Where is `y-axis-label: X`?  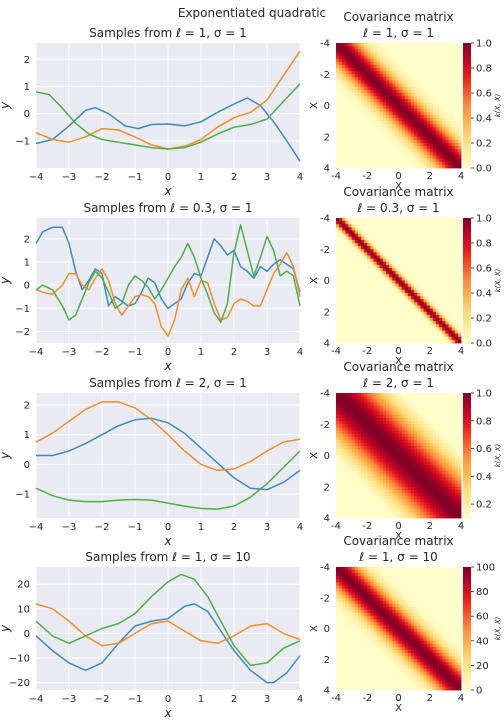 y-axis-label: X is located at coordinates (314, 105).